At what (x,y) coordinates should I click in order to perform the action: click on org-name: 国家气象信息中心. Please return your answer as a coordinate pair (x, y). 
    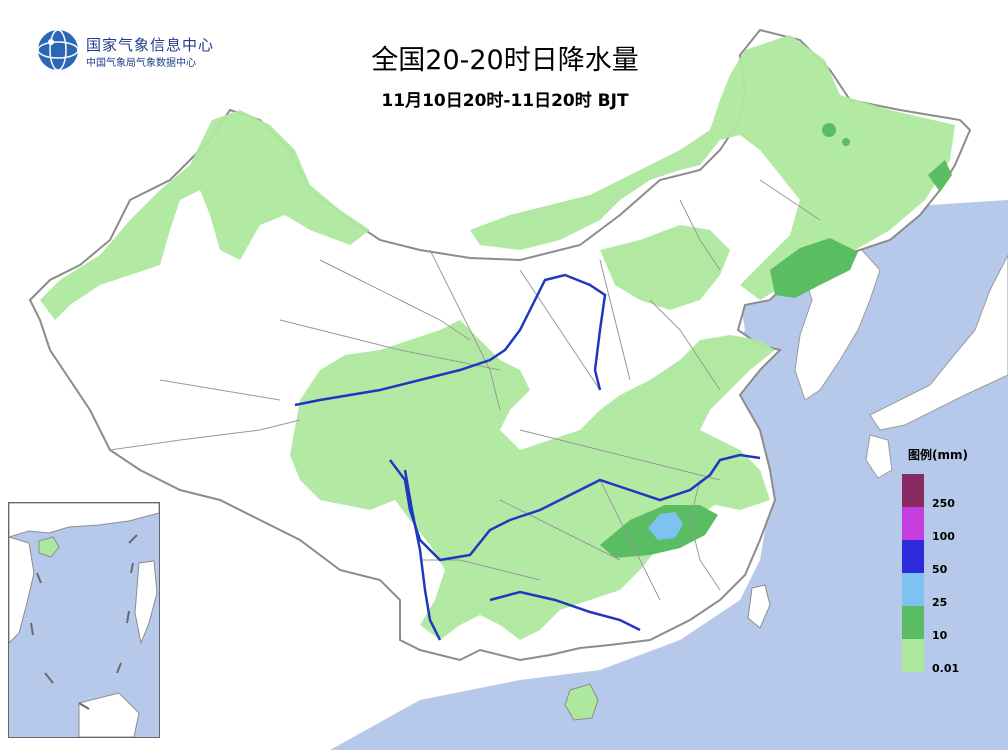
    Looking at the image, I should click on (150, 45).